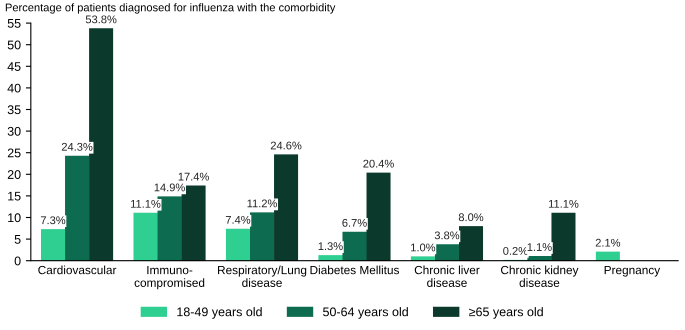 The width and height of the screenshot is (685, 330). What do you see at coordinates (193, 176) in the screenshot?
I see `data-label: 17.4%` at bounding box center [193, 176].